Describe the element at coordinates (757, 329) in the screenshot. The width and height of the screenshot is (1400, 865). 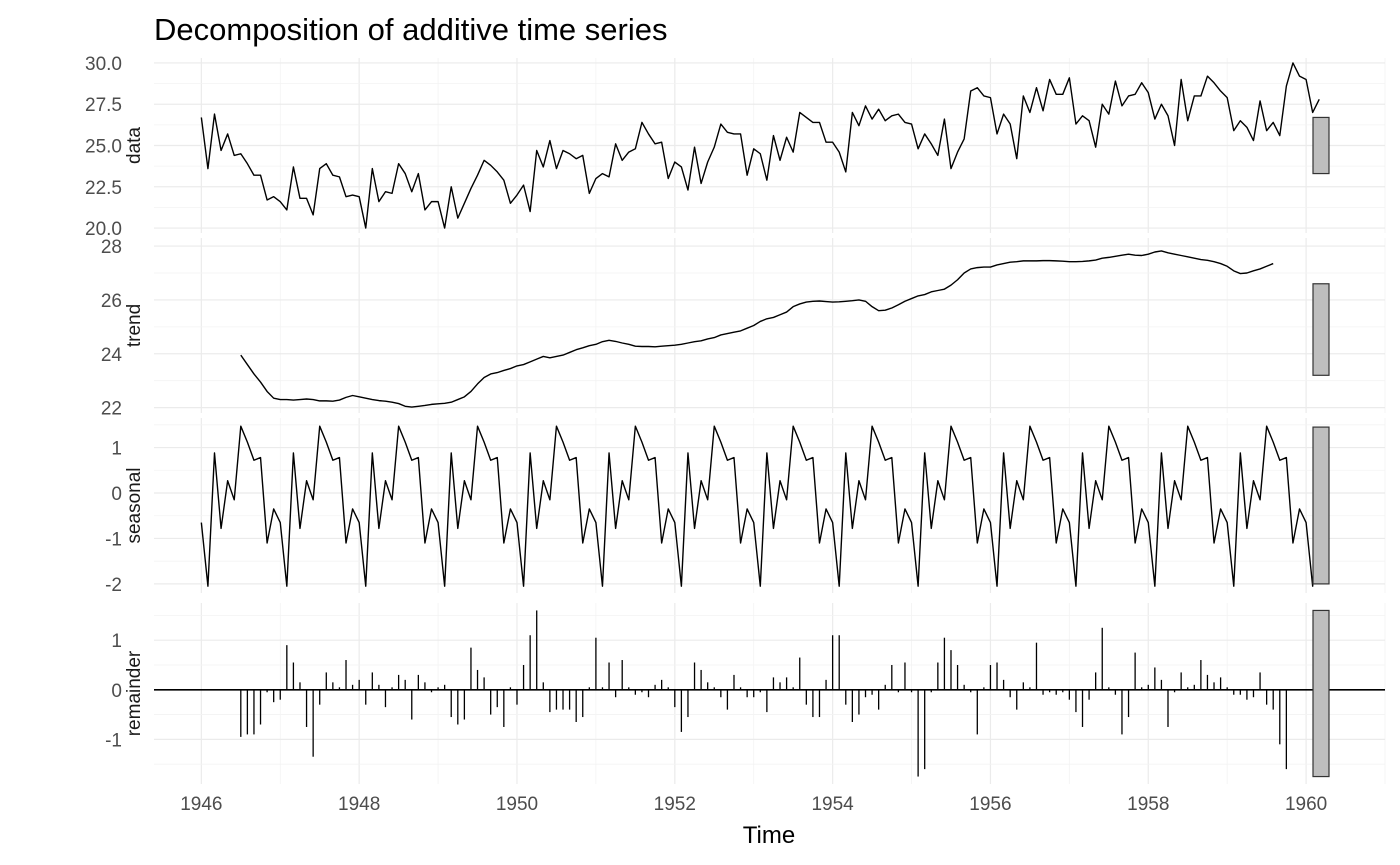
I see `series-line-trend` at that location.